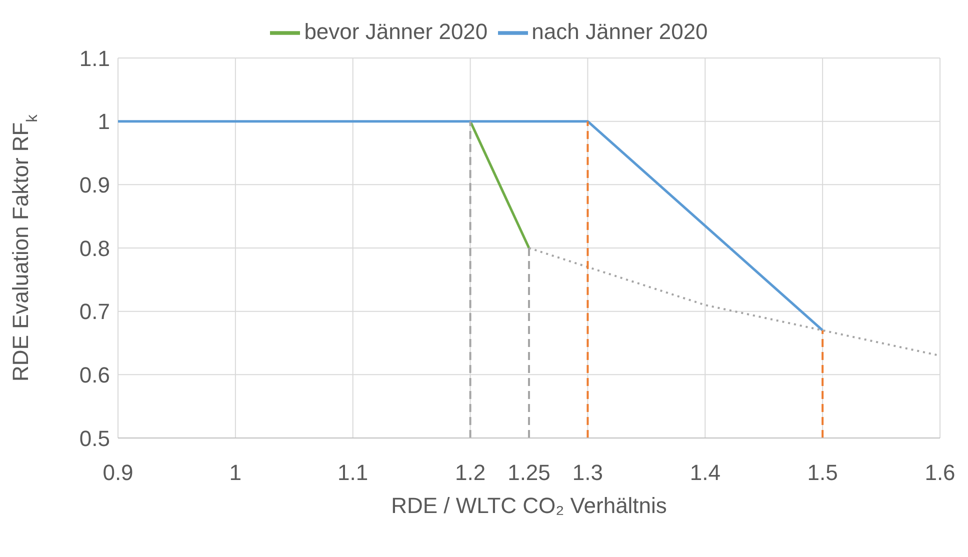 This screenshot has height=557, width=968. Describe the element at coordinates (705, 472) in the screenshot. I see `x-tick-label: 1.4` at that location.